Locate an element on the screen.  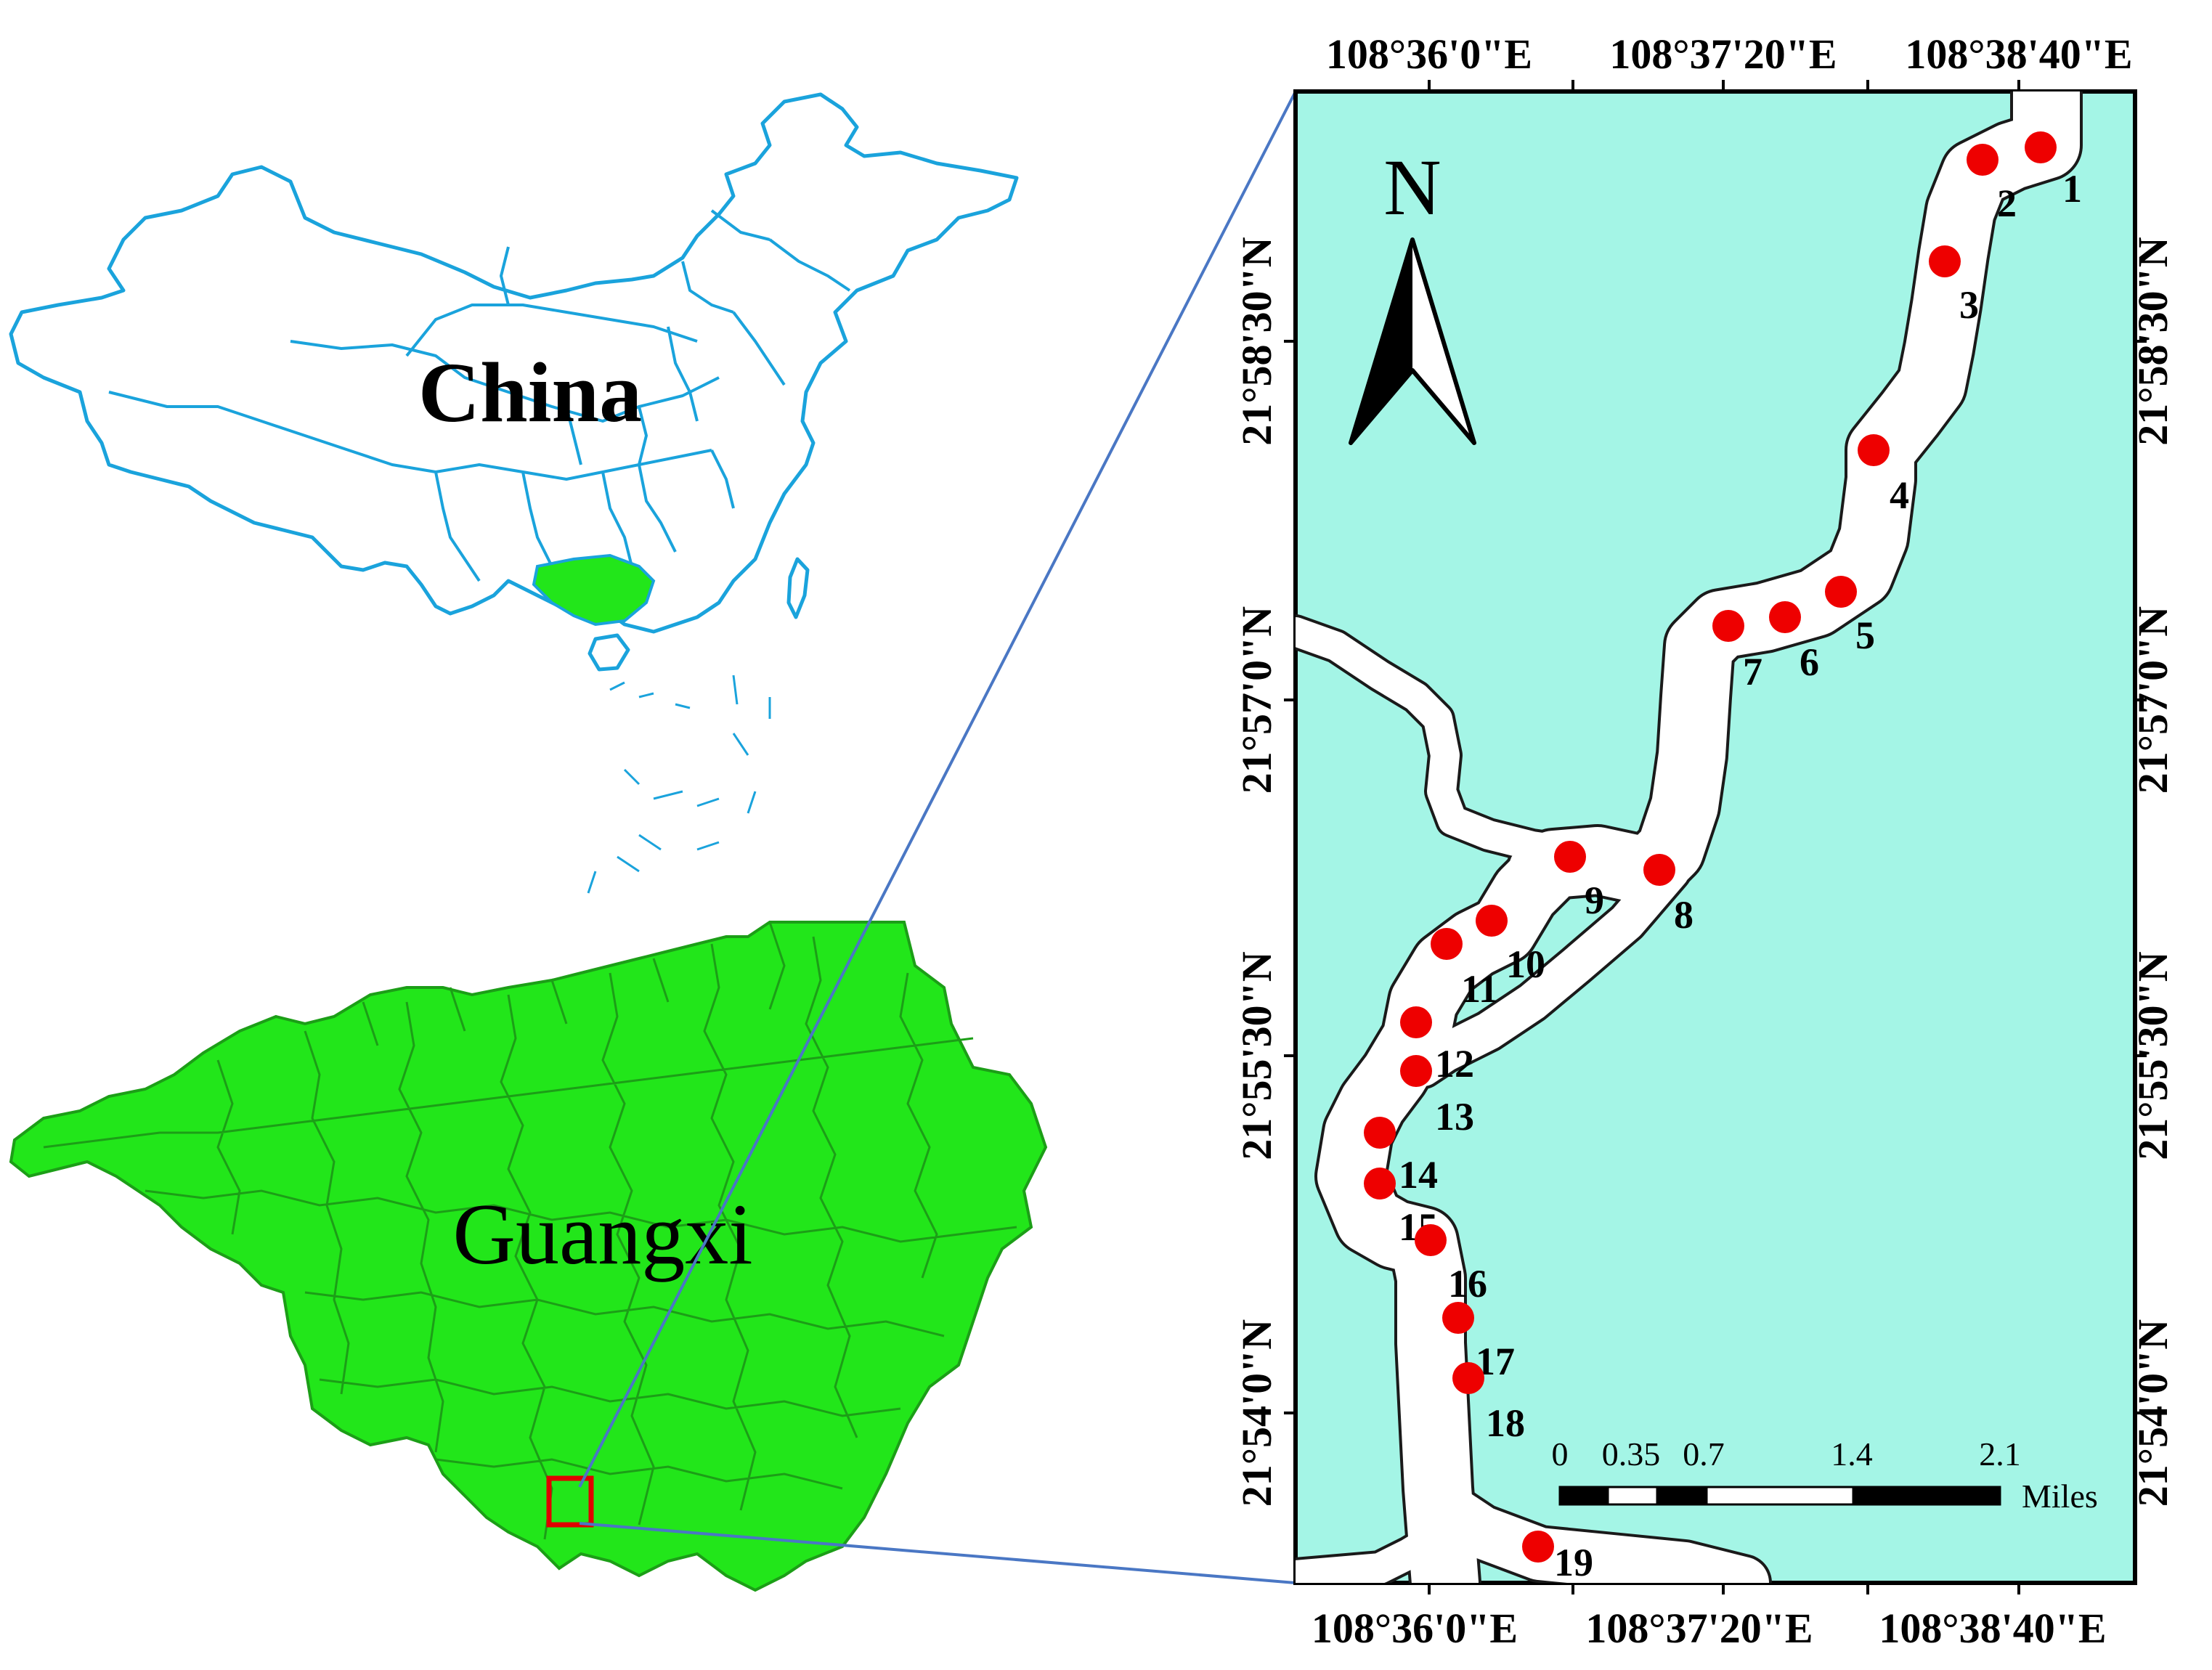
site-16: 16 is located at coordinates (1451, 1265).